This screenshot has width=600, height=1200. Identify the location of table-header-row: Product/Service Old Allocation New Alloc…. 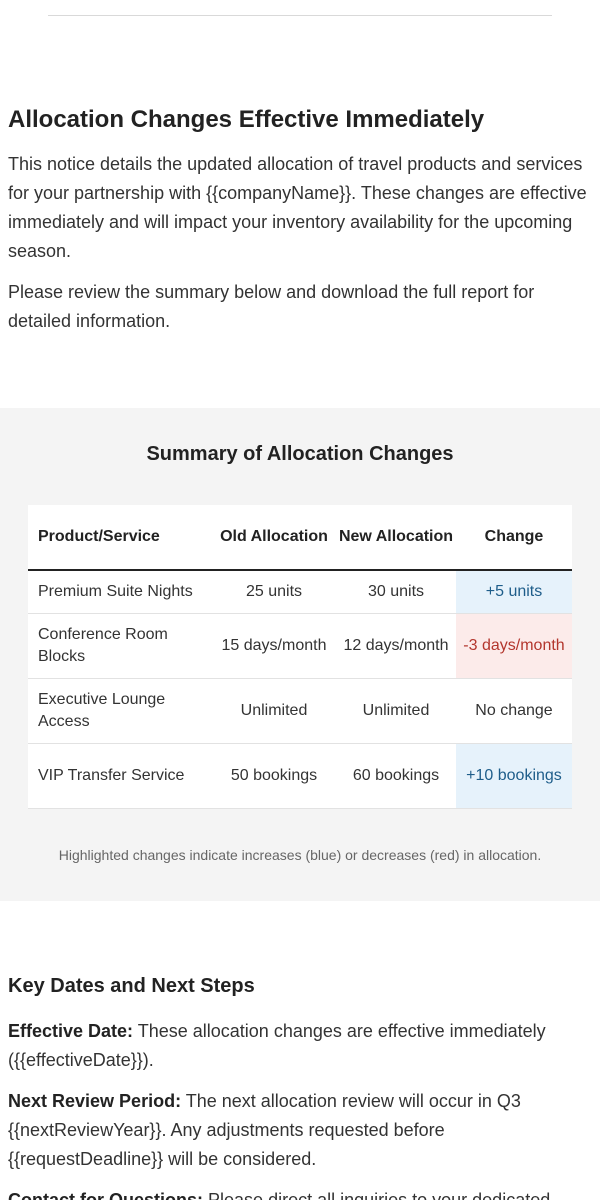
(300, 538).